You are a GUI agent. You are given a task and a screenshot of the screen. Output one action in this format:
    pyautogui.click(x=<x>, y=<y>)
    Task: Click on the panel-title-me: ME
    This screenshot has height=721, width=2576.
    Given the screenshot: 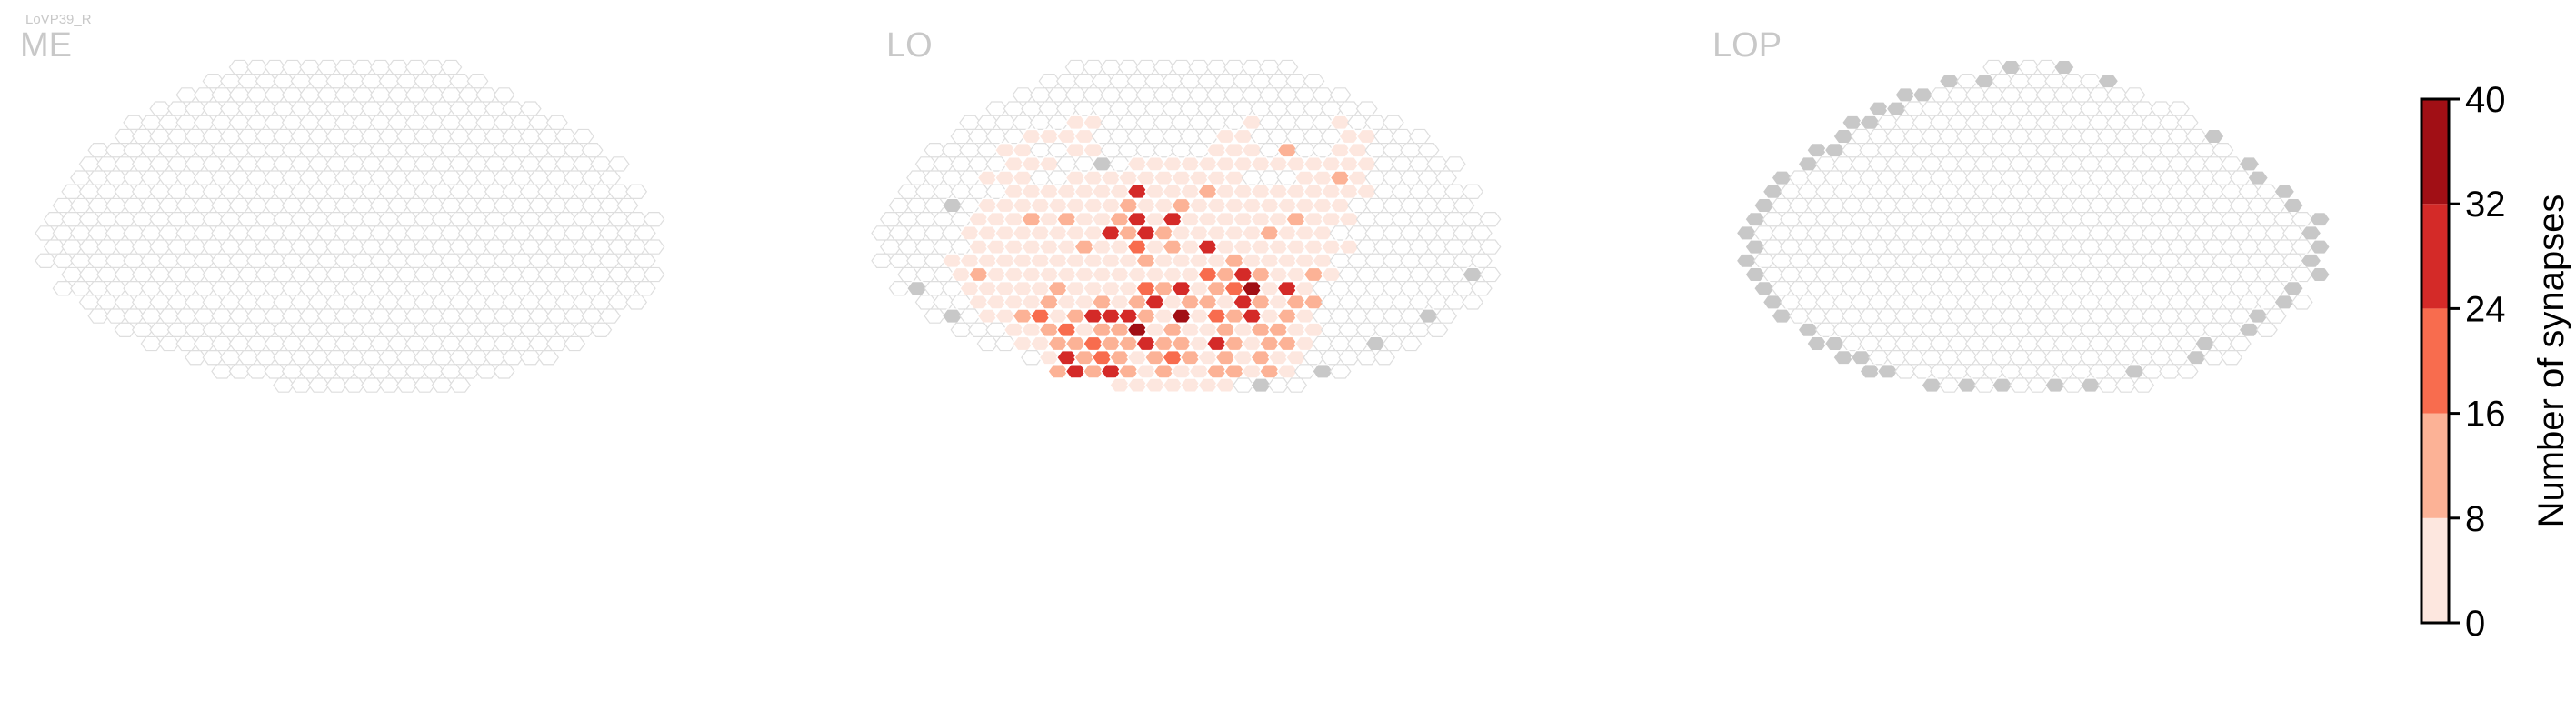 What is the action you would take?
    pyautogui.click(x=46, y=45)
    